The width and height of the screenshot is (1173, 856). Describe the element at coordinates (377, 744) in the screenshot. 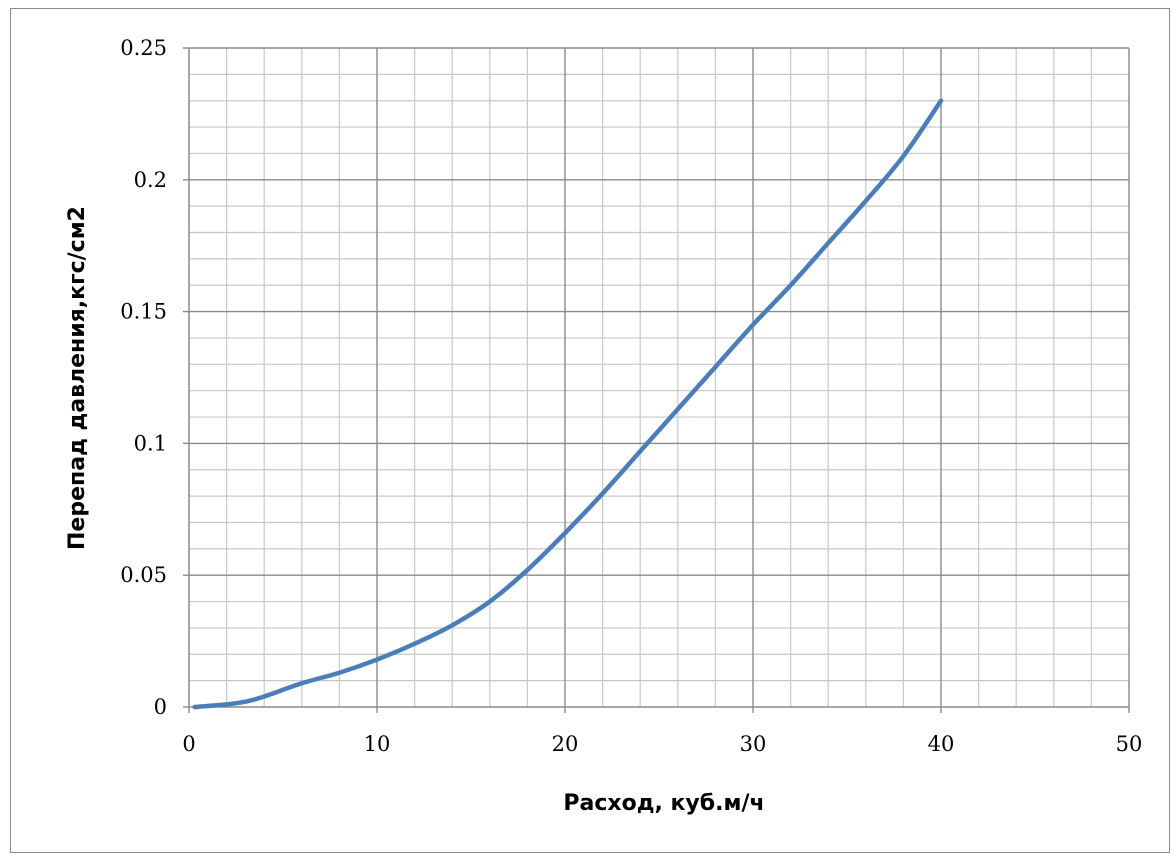

I see `x-tick-label: 10` at that location.